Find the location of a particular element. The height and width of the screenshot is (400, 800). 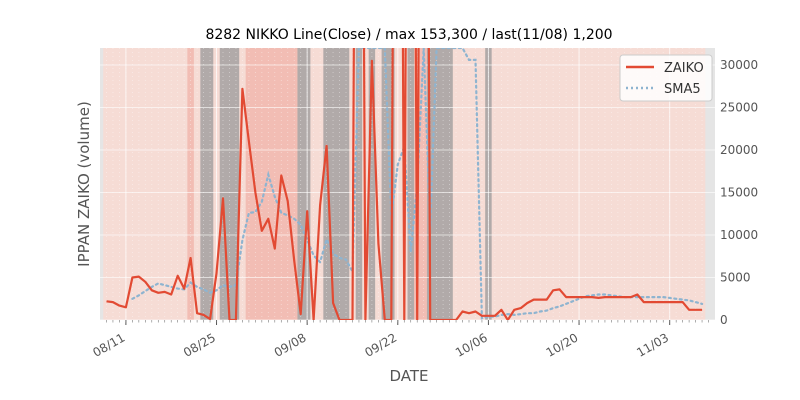

x-tick-label-6: 11/03 is located at coordinates (652, 344).